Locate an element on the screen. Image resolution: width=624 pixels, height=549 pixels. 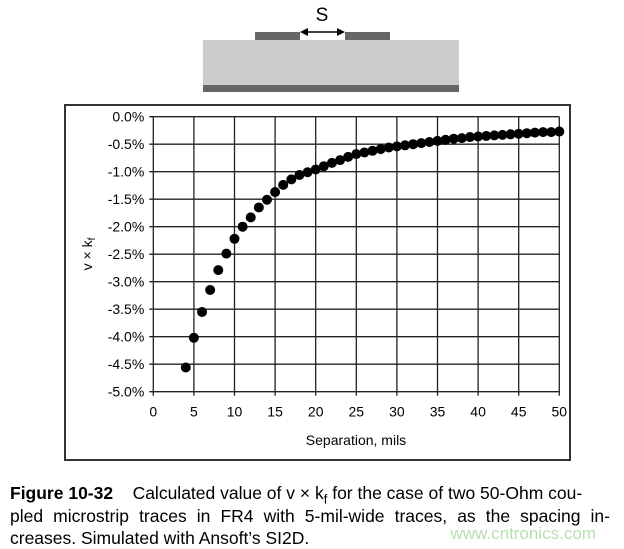
y-tick-label: -0.5% is located at coordinates (126, 144).